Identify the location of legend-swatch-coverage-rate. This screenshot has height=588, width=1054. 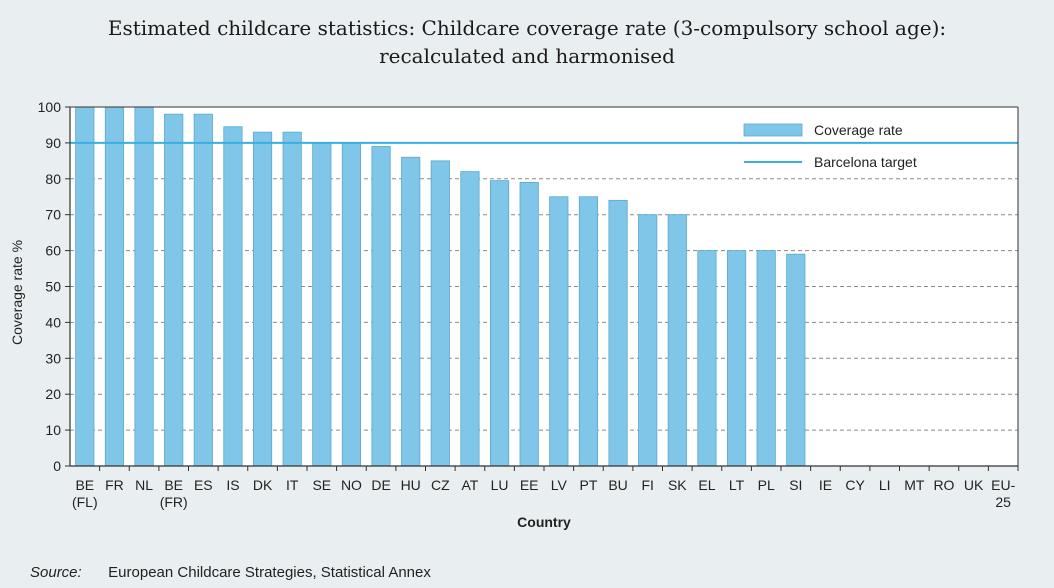
(773, 130).